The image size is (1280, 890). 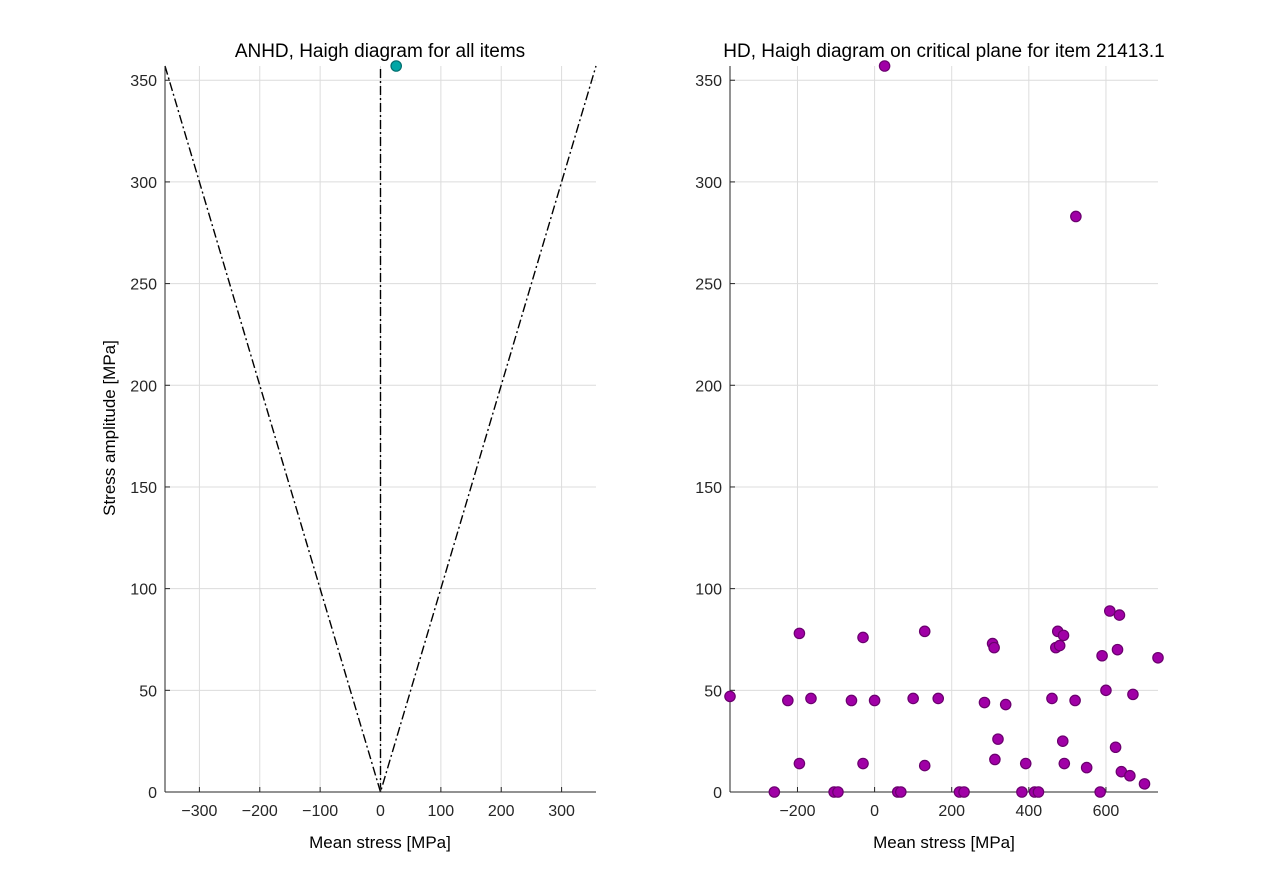 What do you see at coordinates (944, 842) in the screenshot?
I see `hd-x-axis-label: Mean stress [MPa]` at bounding box center [944, 842].